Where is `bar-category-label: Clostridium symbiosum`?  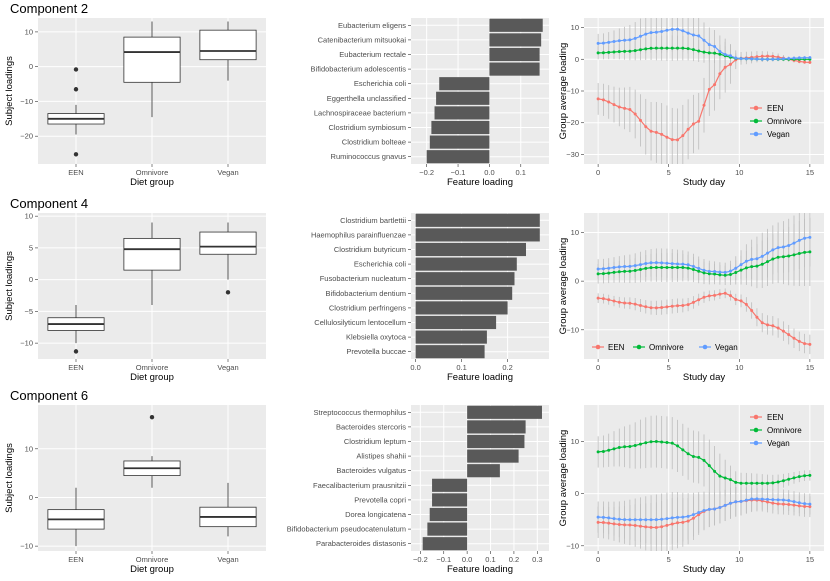 bar-category-label: Clostridium symbiosum is located at coordinates (367, 127).